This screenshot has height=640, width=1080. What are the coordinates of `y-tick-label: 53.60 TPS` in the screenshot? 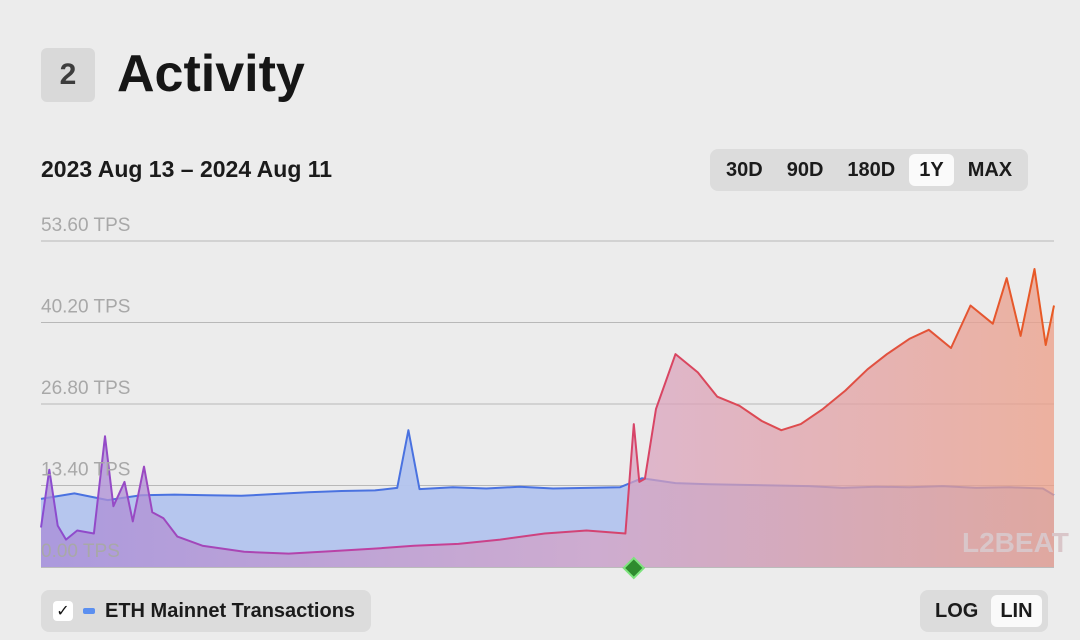 It's located at (85, 225).